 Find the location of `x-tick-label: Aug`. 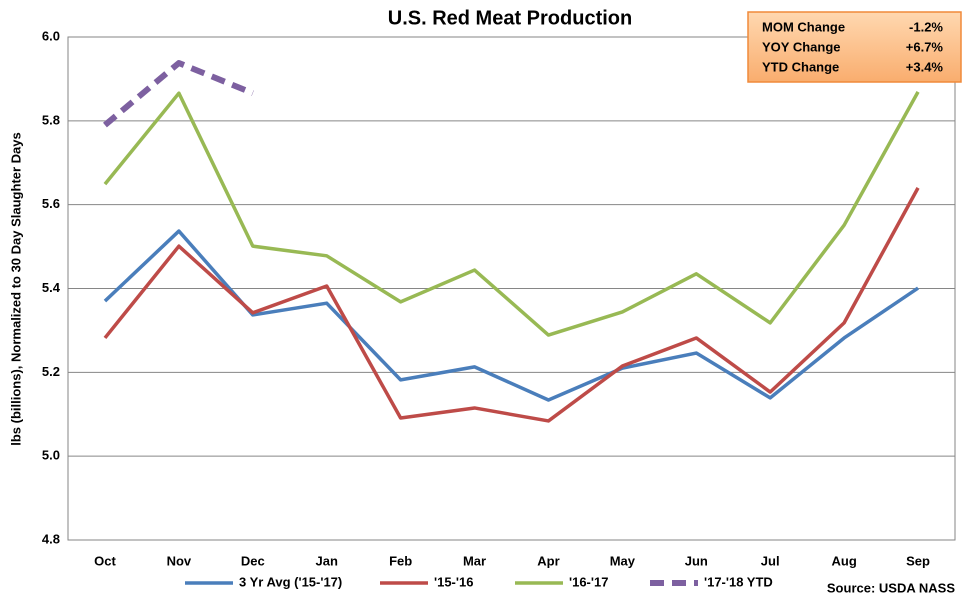

x-tick-label: Aug is located at coordinates (843, 560).